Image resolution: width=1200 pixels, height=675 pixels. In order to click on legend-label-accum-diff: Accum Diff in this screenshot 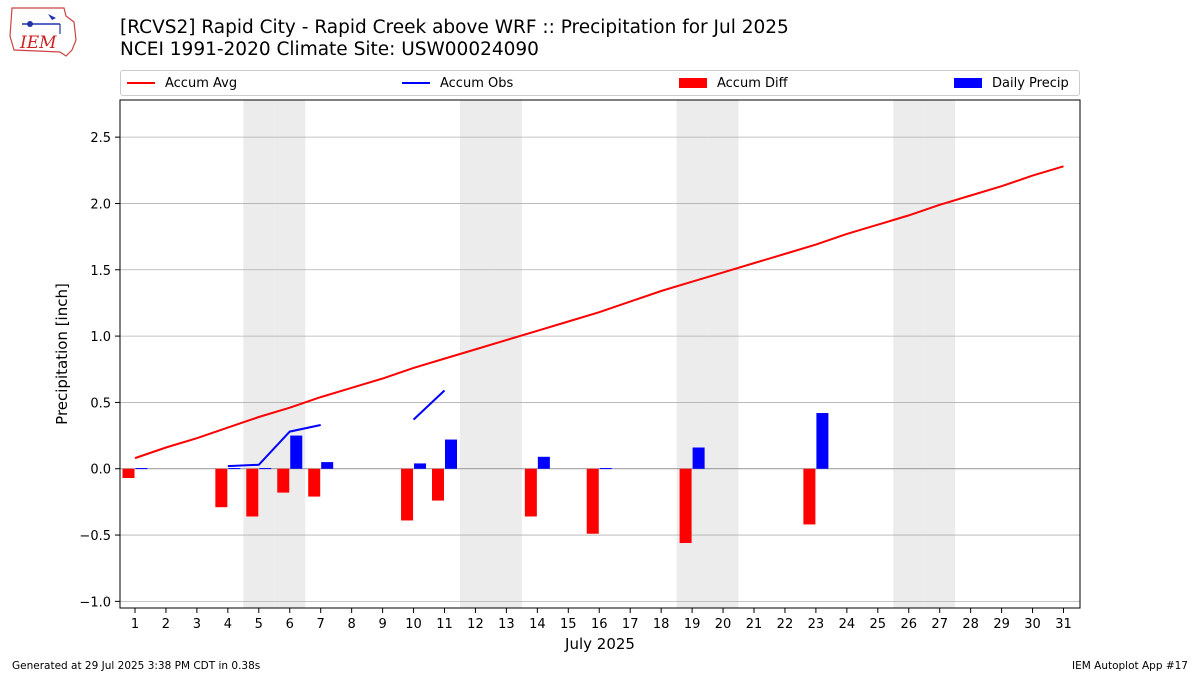, I will do `click(752, 83)`.